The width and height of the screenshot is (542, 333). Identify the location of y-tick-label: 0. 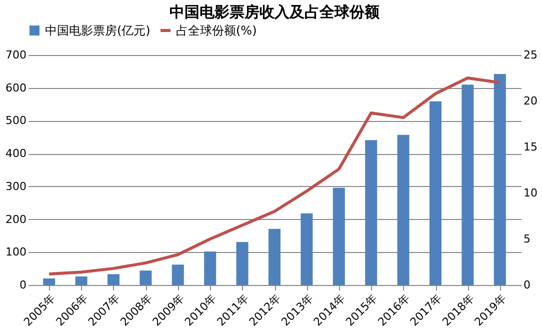
(23, 285).